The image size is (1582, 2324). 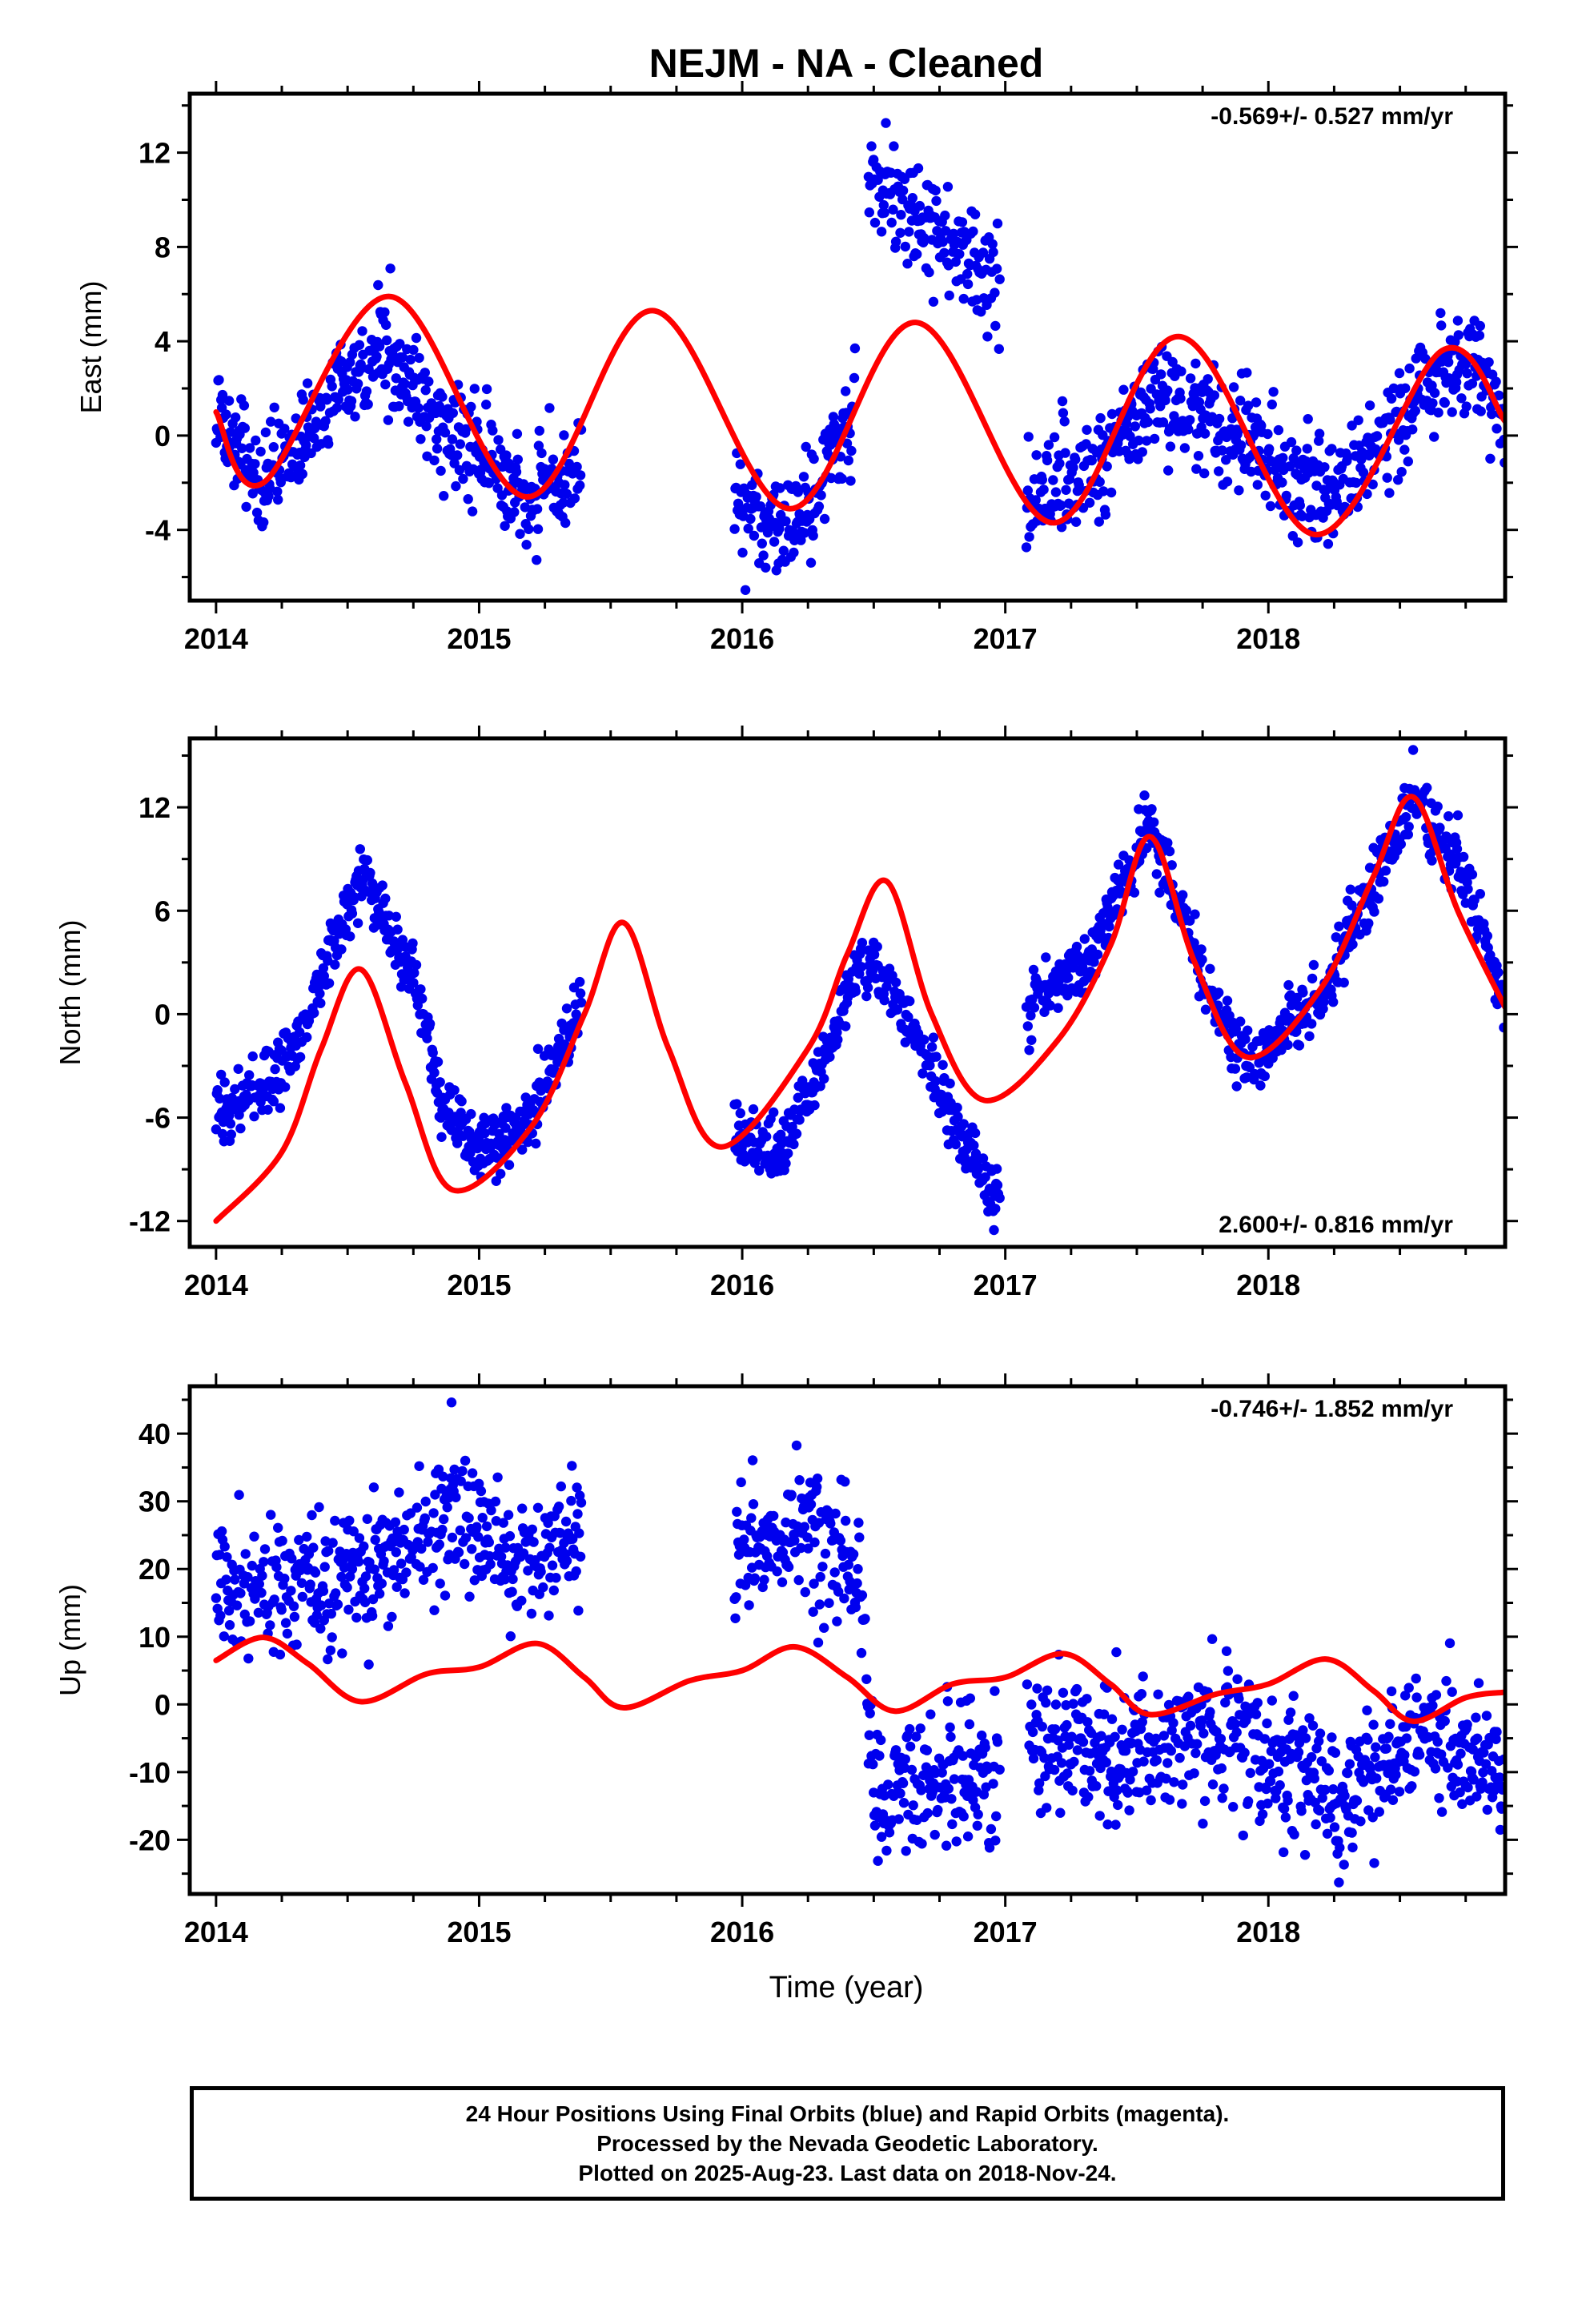 I want to click on north-x-tick-label: 2014, so click(x=216, y=1285).